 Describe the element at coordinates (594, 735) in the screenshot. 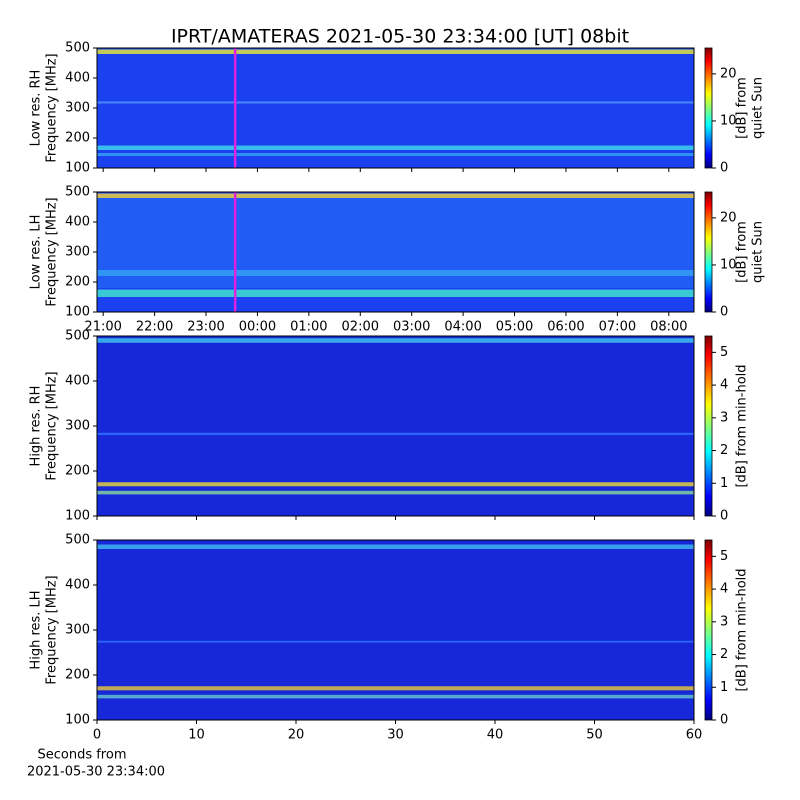

I see `x-tick-label: 50` at that location.